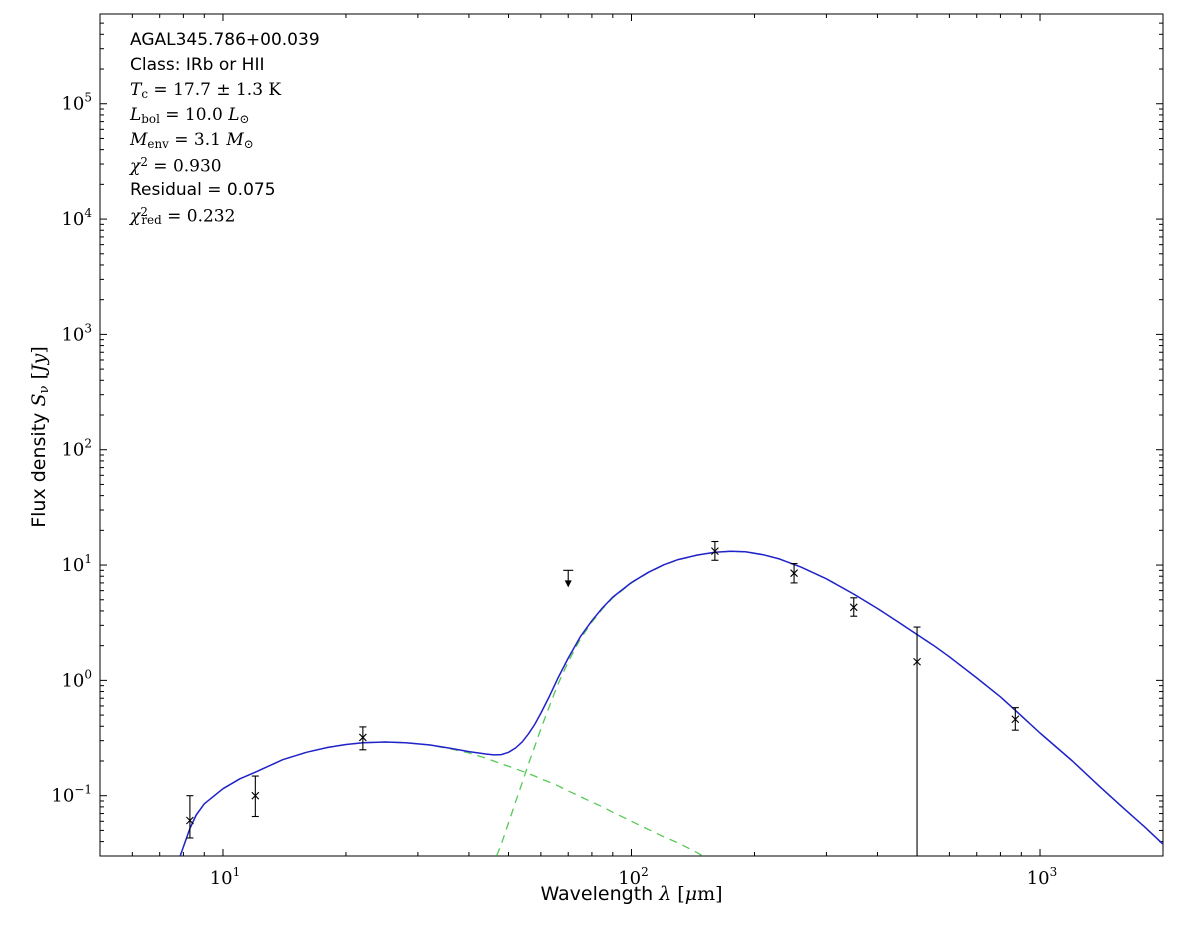 The width and height of the screenshot is (1200, 933). What do you see at coordinates (38, 362) in the screenshot?
I see `text-part: Jy` at bounding box center [38, 362].